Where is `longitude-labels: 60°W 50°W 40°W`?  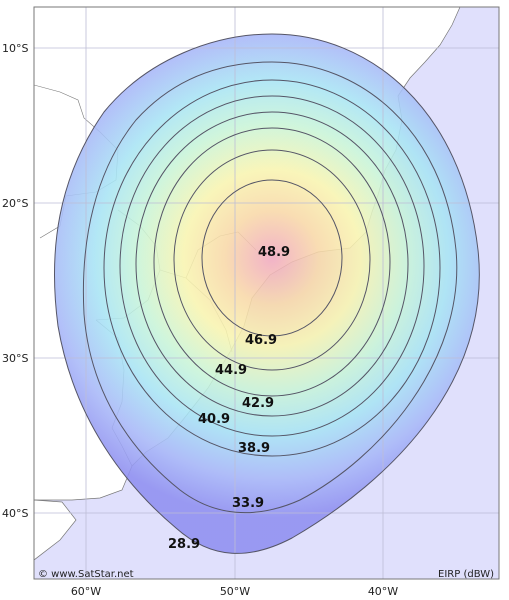 longitude-labels: 60°W 50°W 40°W is located at coordinates (234, 591).